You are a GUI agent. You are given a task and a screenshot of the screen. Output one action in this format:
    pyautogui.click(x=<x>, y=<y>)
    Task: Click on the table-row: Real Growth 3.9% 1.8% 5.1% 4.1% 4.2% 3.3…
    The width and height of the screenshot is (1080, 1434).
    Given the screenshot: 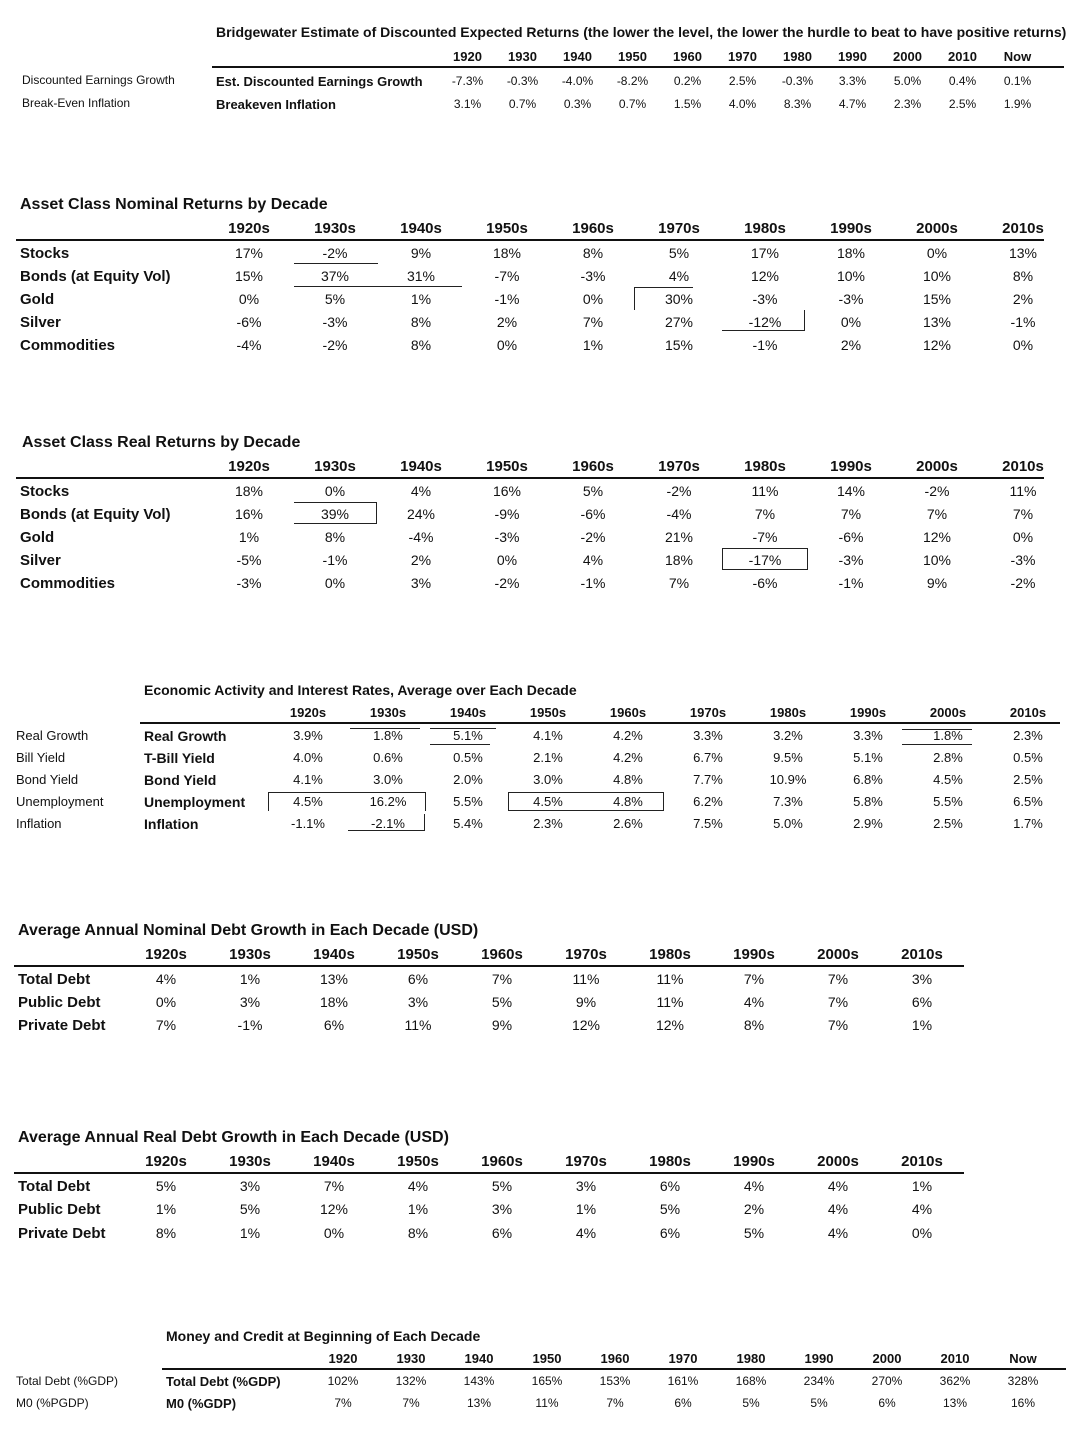 What is the action you would take?
    pyautogui.click(x=606, y=735)
    